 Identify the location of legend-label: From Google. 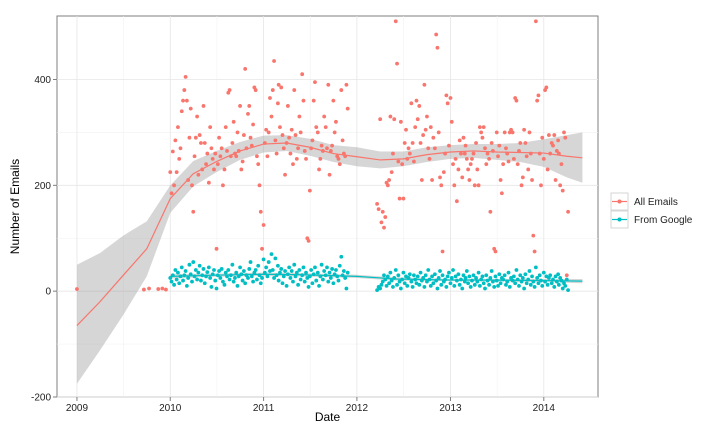
(663, 220).